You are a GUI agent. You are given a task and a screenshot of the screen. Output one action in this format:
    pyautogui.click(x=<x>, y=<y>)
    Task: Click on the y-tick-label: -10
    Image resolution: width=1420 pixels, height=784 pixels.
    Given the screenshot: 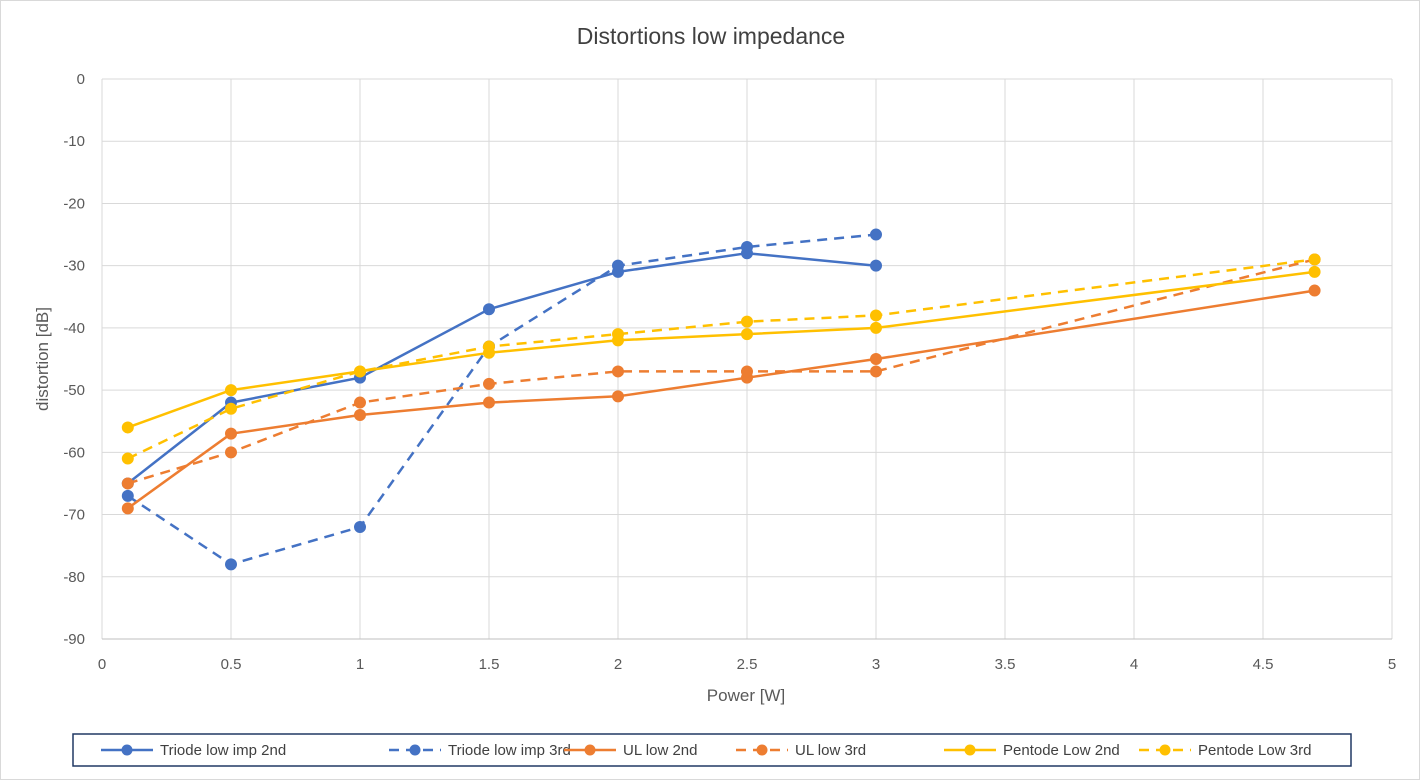 What is the action you would take?
    pyautogui.click(x=74, y=141)
    